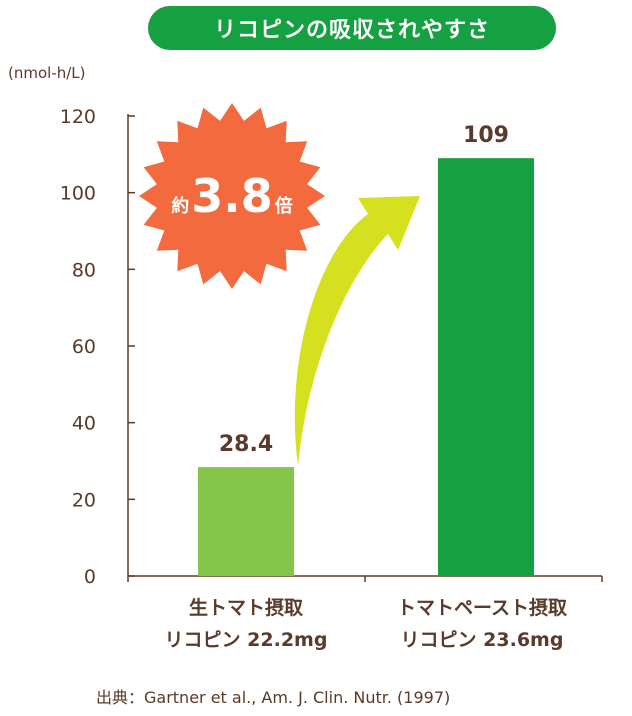  Describe the element at coordinates (84, 424) in the screenshot. I see `y-tick-label: 40` at that location.